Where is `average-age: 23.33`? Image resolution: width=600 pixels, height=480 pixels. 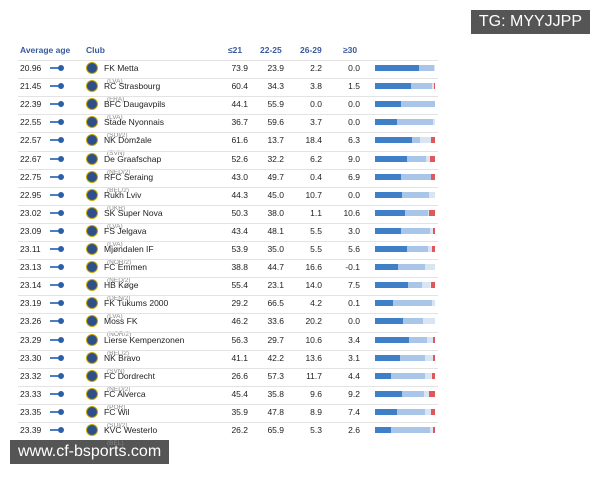 average-age: 23.33 is located at coordinates (31, 393).